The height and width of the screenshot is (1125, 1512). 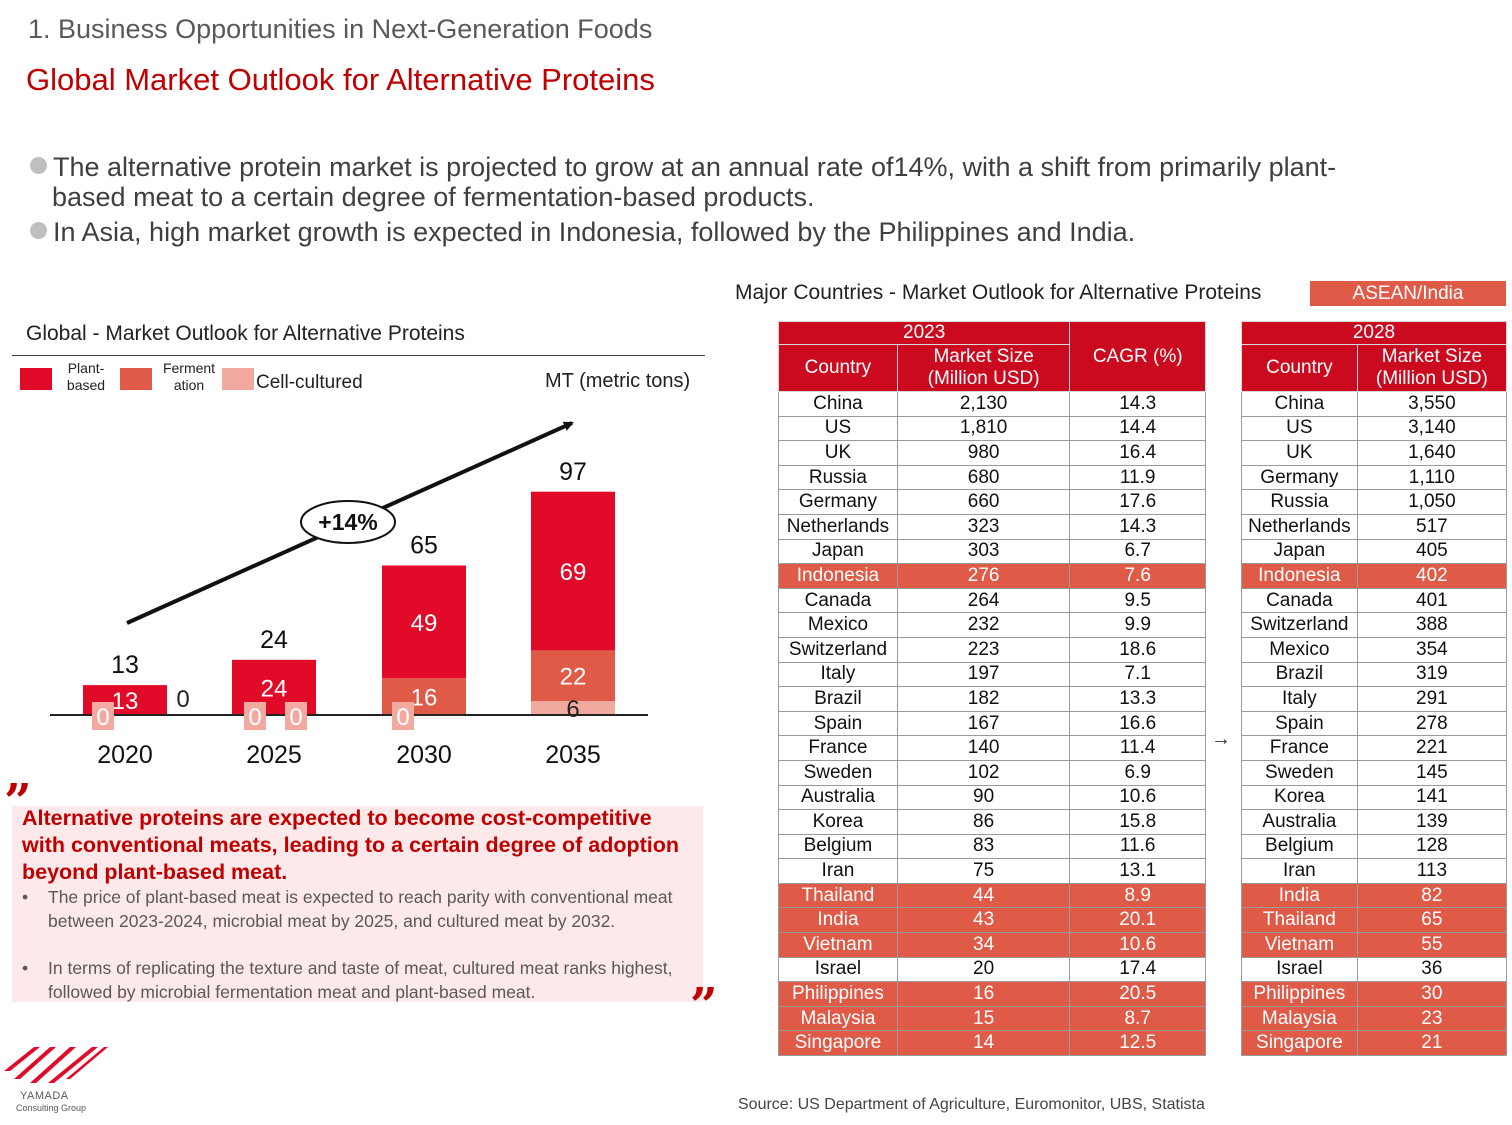 I want to click on table-row: Sweden 145, so click(x=1374, y=772).